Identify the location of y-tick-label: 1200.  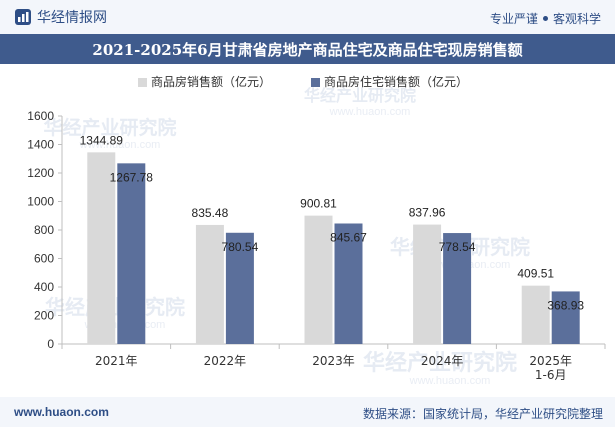
(40, 173).